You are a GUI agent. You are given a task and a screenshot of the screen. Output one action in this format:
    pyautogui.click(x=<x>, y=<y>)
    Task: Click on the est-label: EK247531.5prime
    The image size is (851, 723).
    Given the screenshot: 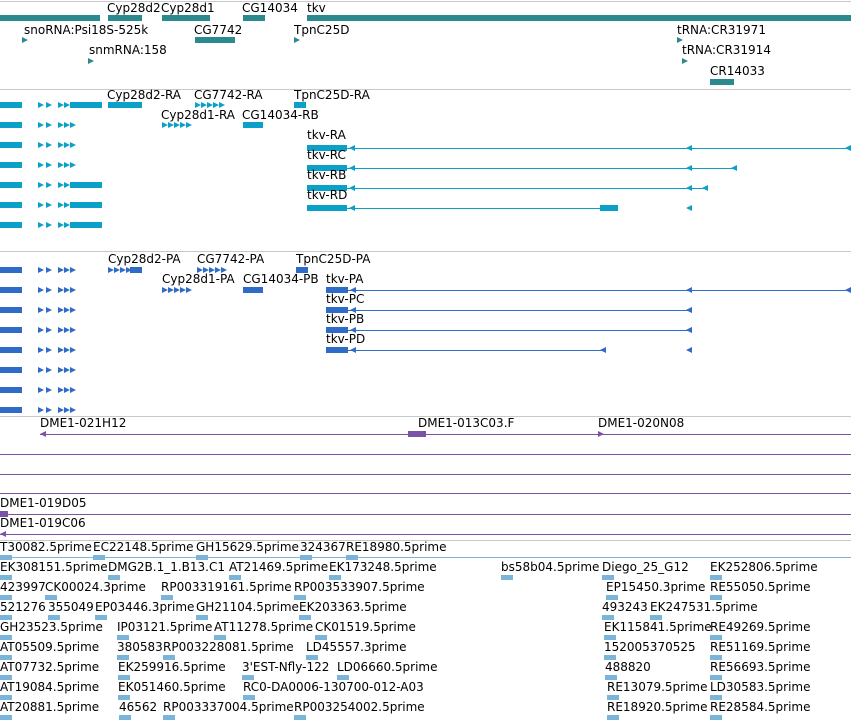 What is the action you would take?
    pyautogui.click(x=704, y=607)
    